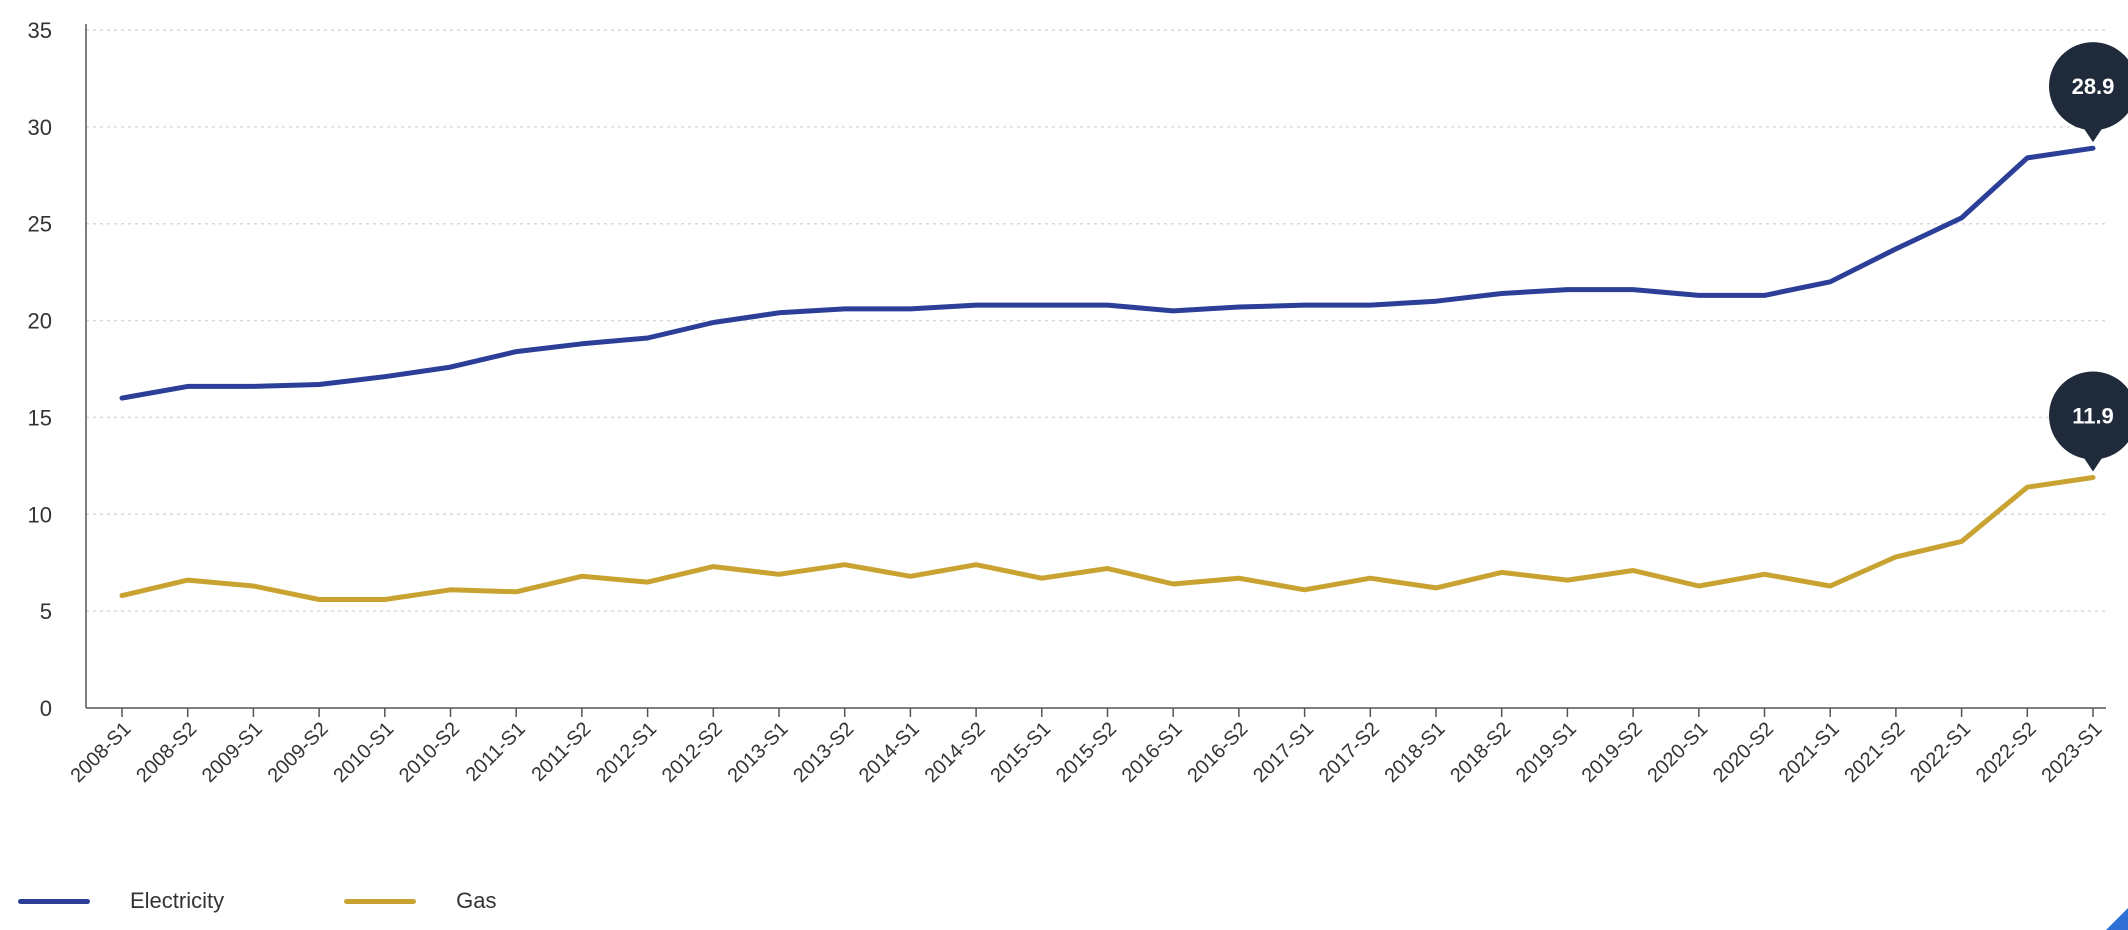 This screenshot has width=2128, height=930. Describe the element at coordinates (40, 514) in the screenshot. I see `y-tick-label: 10` at that location.